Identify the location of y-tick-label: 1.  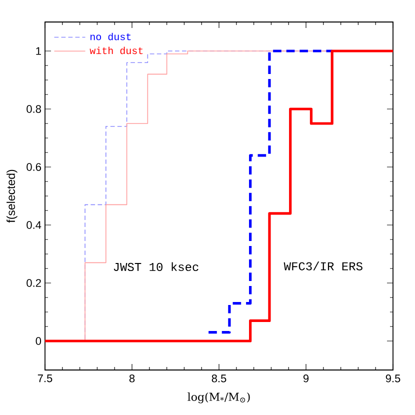
(38, 51).